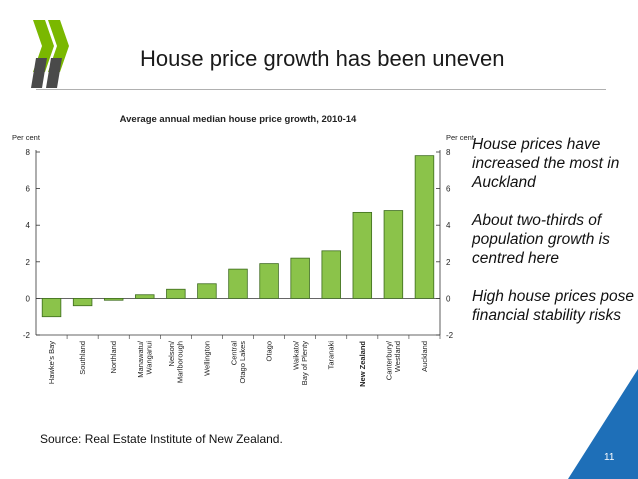 The width and height of the screenshot is (638, 479). Describe the element at coordinates (206, 358) in the screenshot. I see `x-tick-label: Wellington` at that location.